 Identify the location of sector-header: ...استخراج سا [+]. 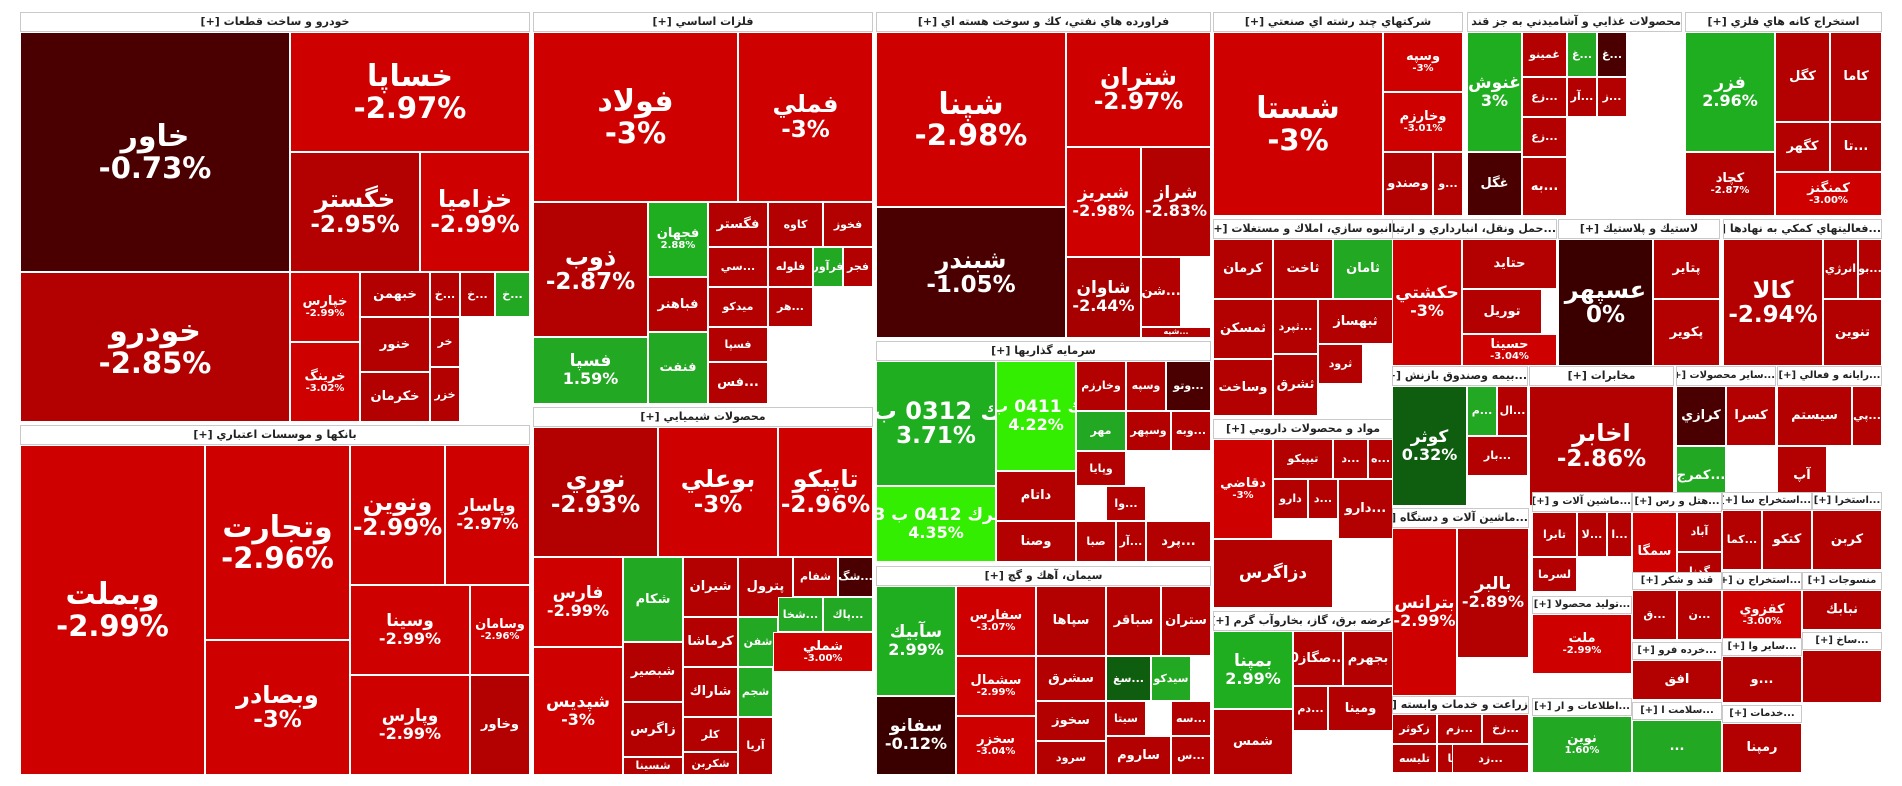
(1767, 501).